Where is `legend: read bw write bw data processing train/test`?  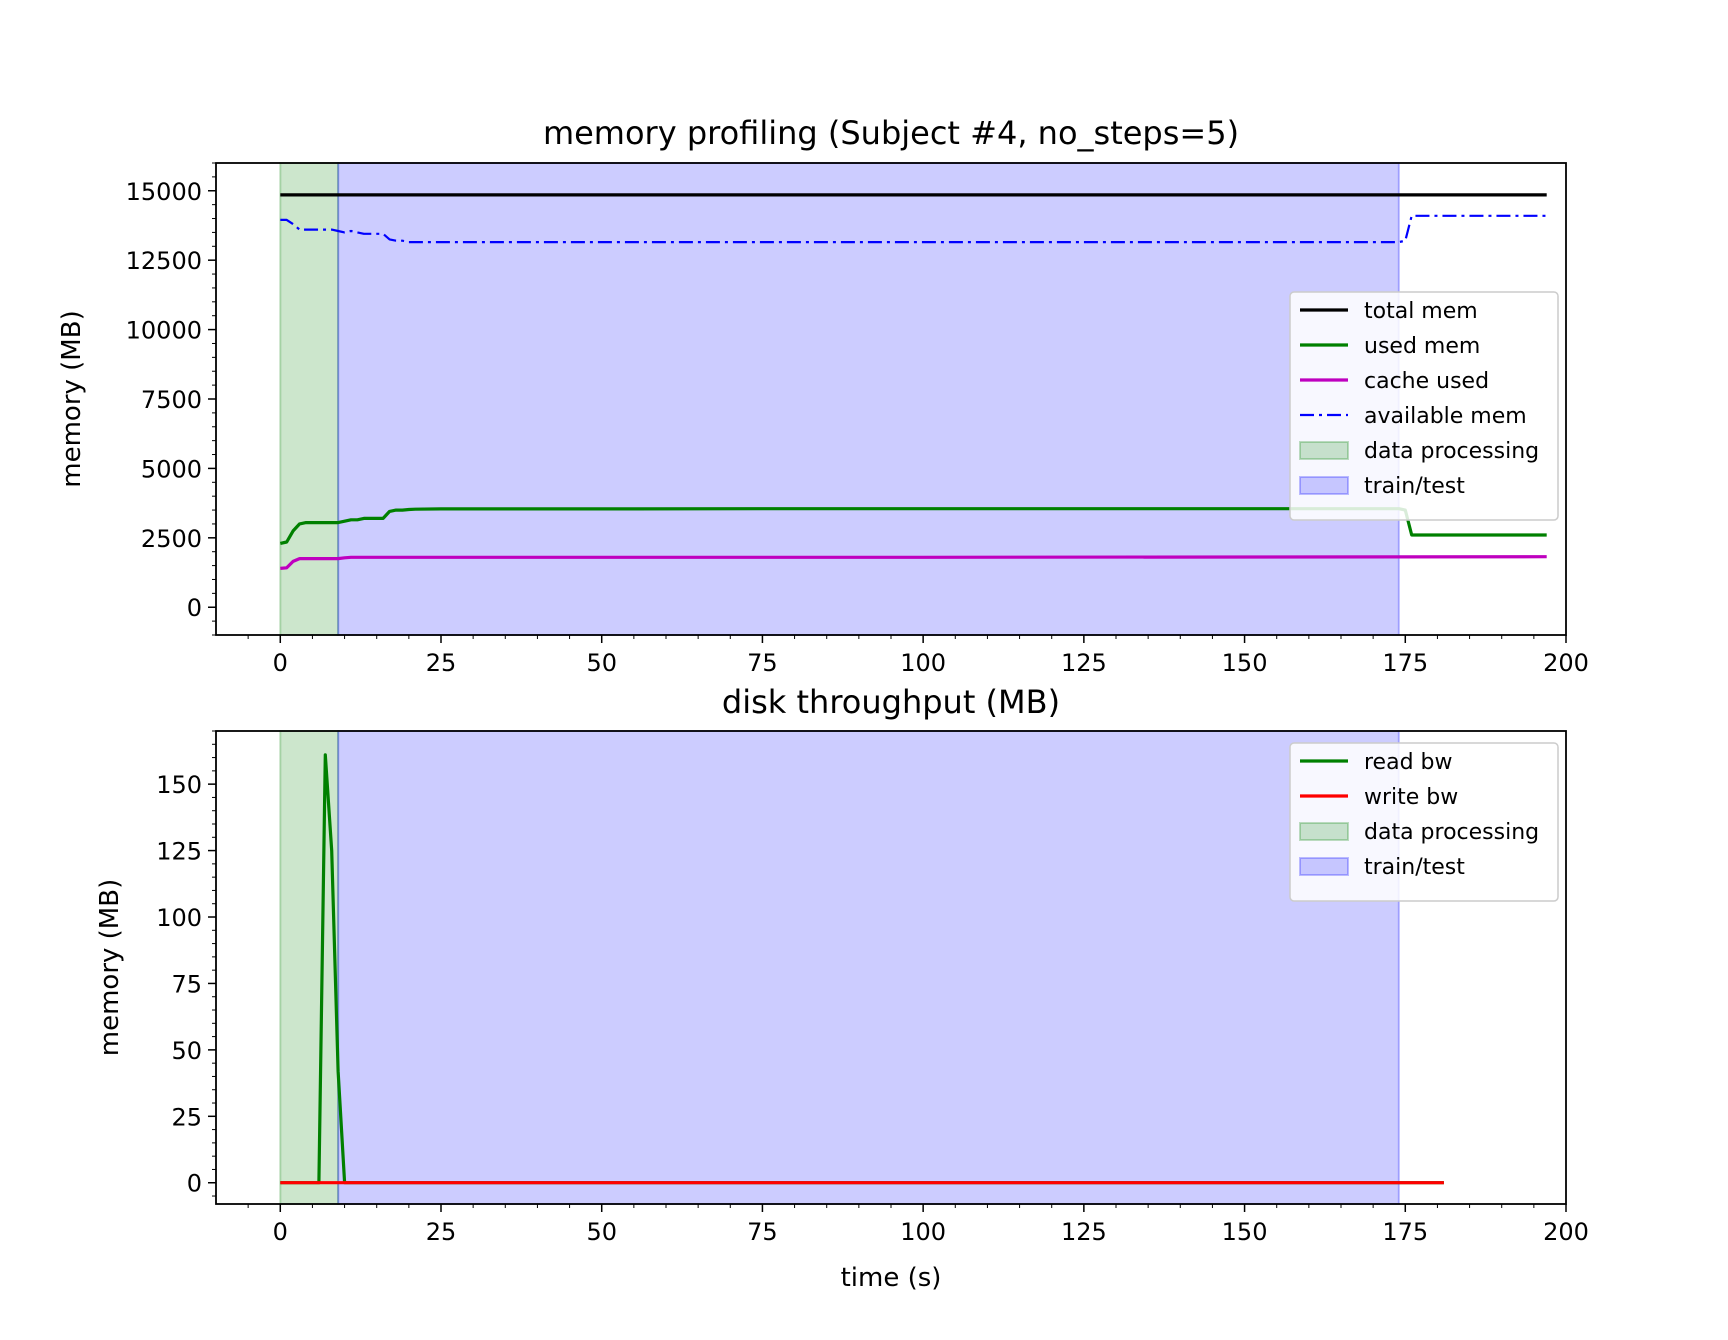 legend: read bw write bw data processing train/test is located at coordinates (1424, 822).